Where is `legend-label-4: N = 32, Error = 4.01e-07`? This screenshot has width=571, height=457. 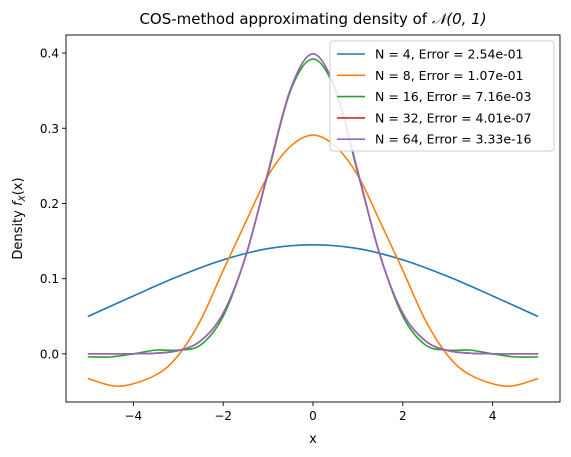
legend-label-4: N = 32, Error = 4.01e-07 is located at coordinates (453, 117).